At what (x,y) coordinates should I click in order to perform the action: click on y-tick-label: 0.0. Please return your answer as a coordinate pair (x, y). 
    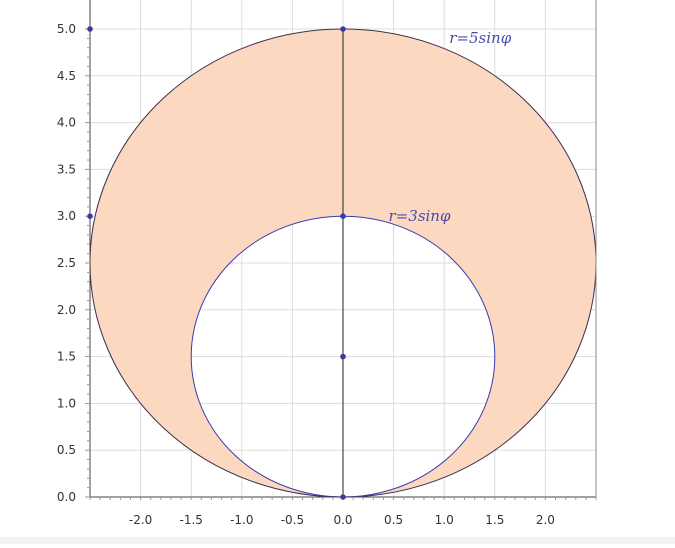
    Looking at the image, I should click on (66, 497).